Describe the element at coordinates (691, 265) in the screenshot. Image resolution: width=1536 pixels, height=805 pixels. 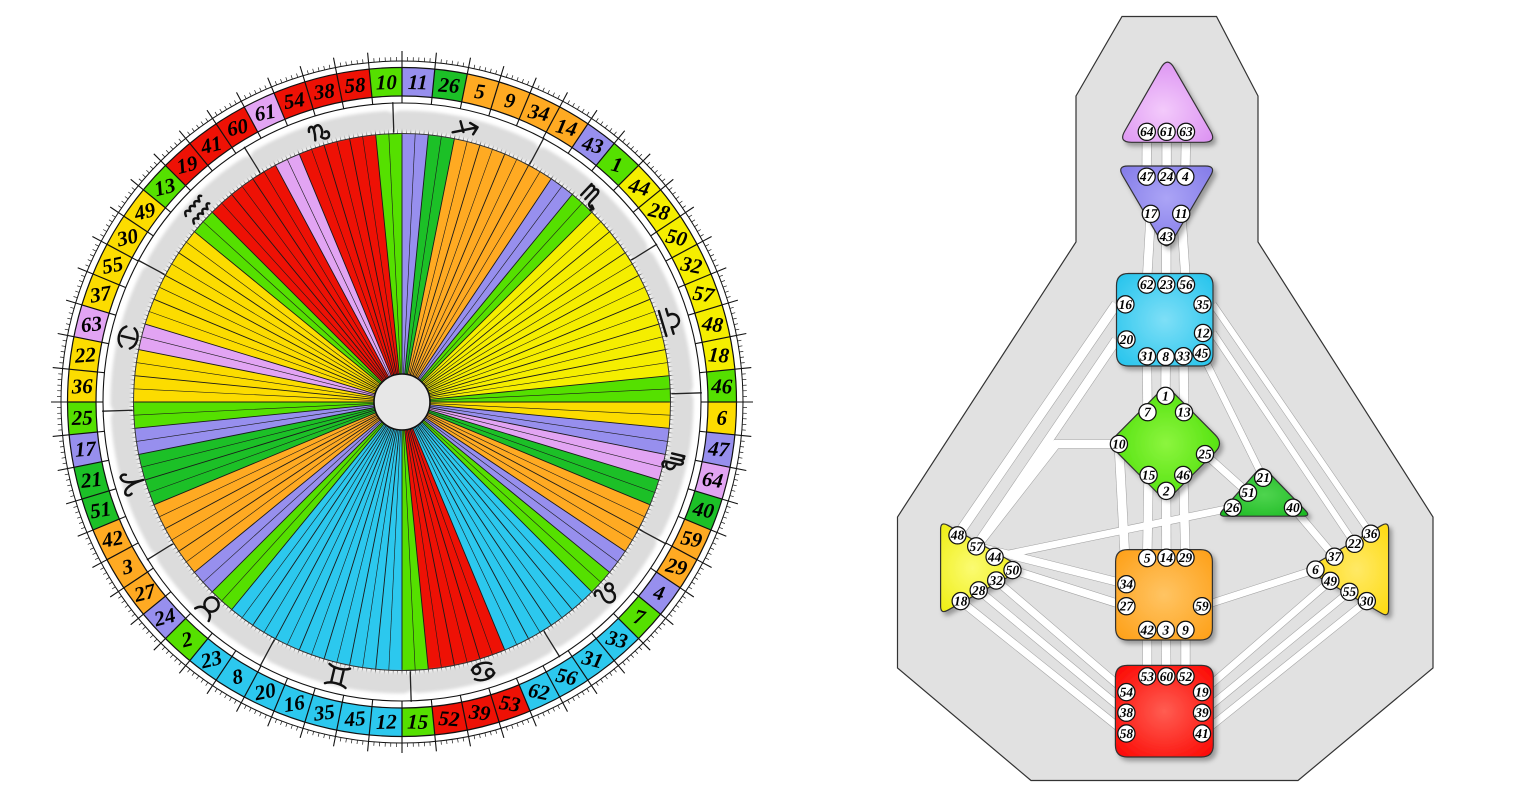
I see `svg-text: 32` at that location.